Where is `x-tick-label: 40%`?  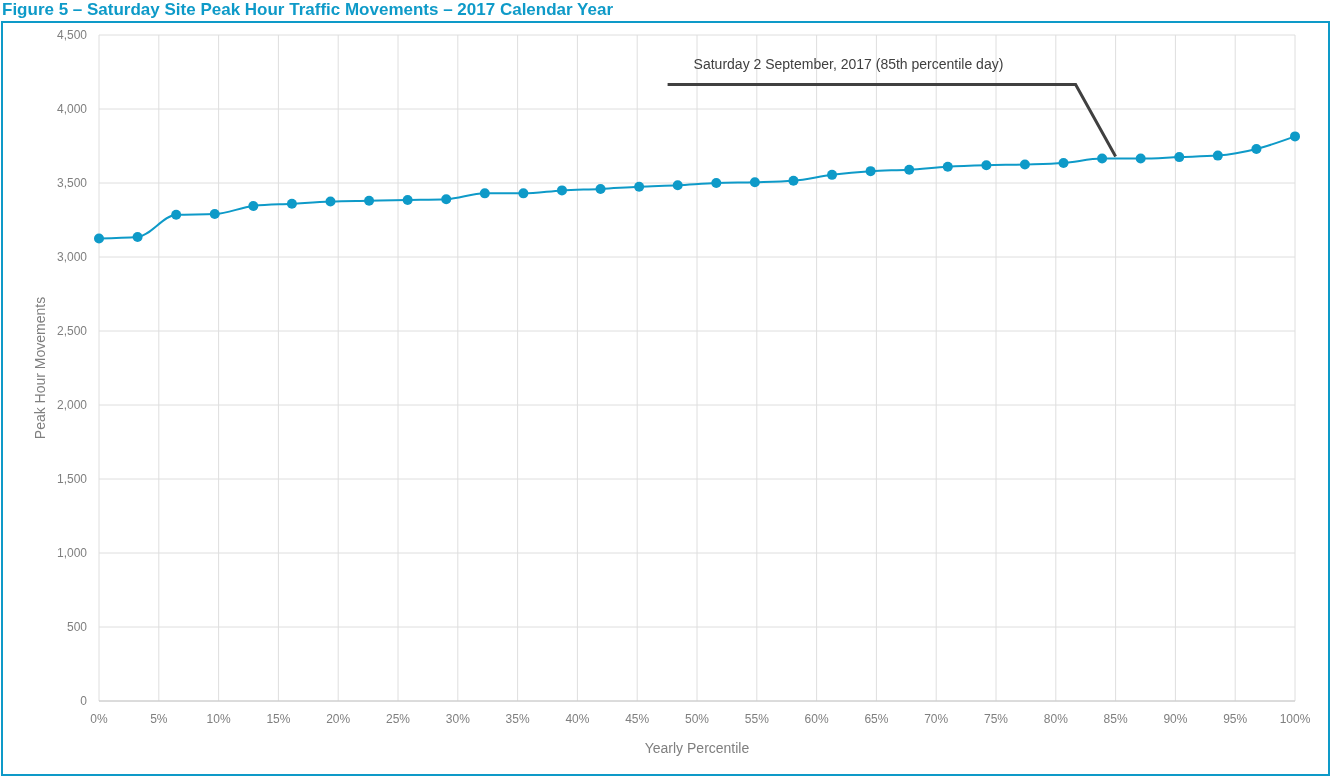
x-tick-label: 40% is located at coordinates (577, 719).